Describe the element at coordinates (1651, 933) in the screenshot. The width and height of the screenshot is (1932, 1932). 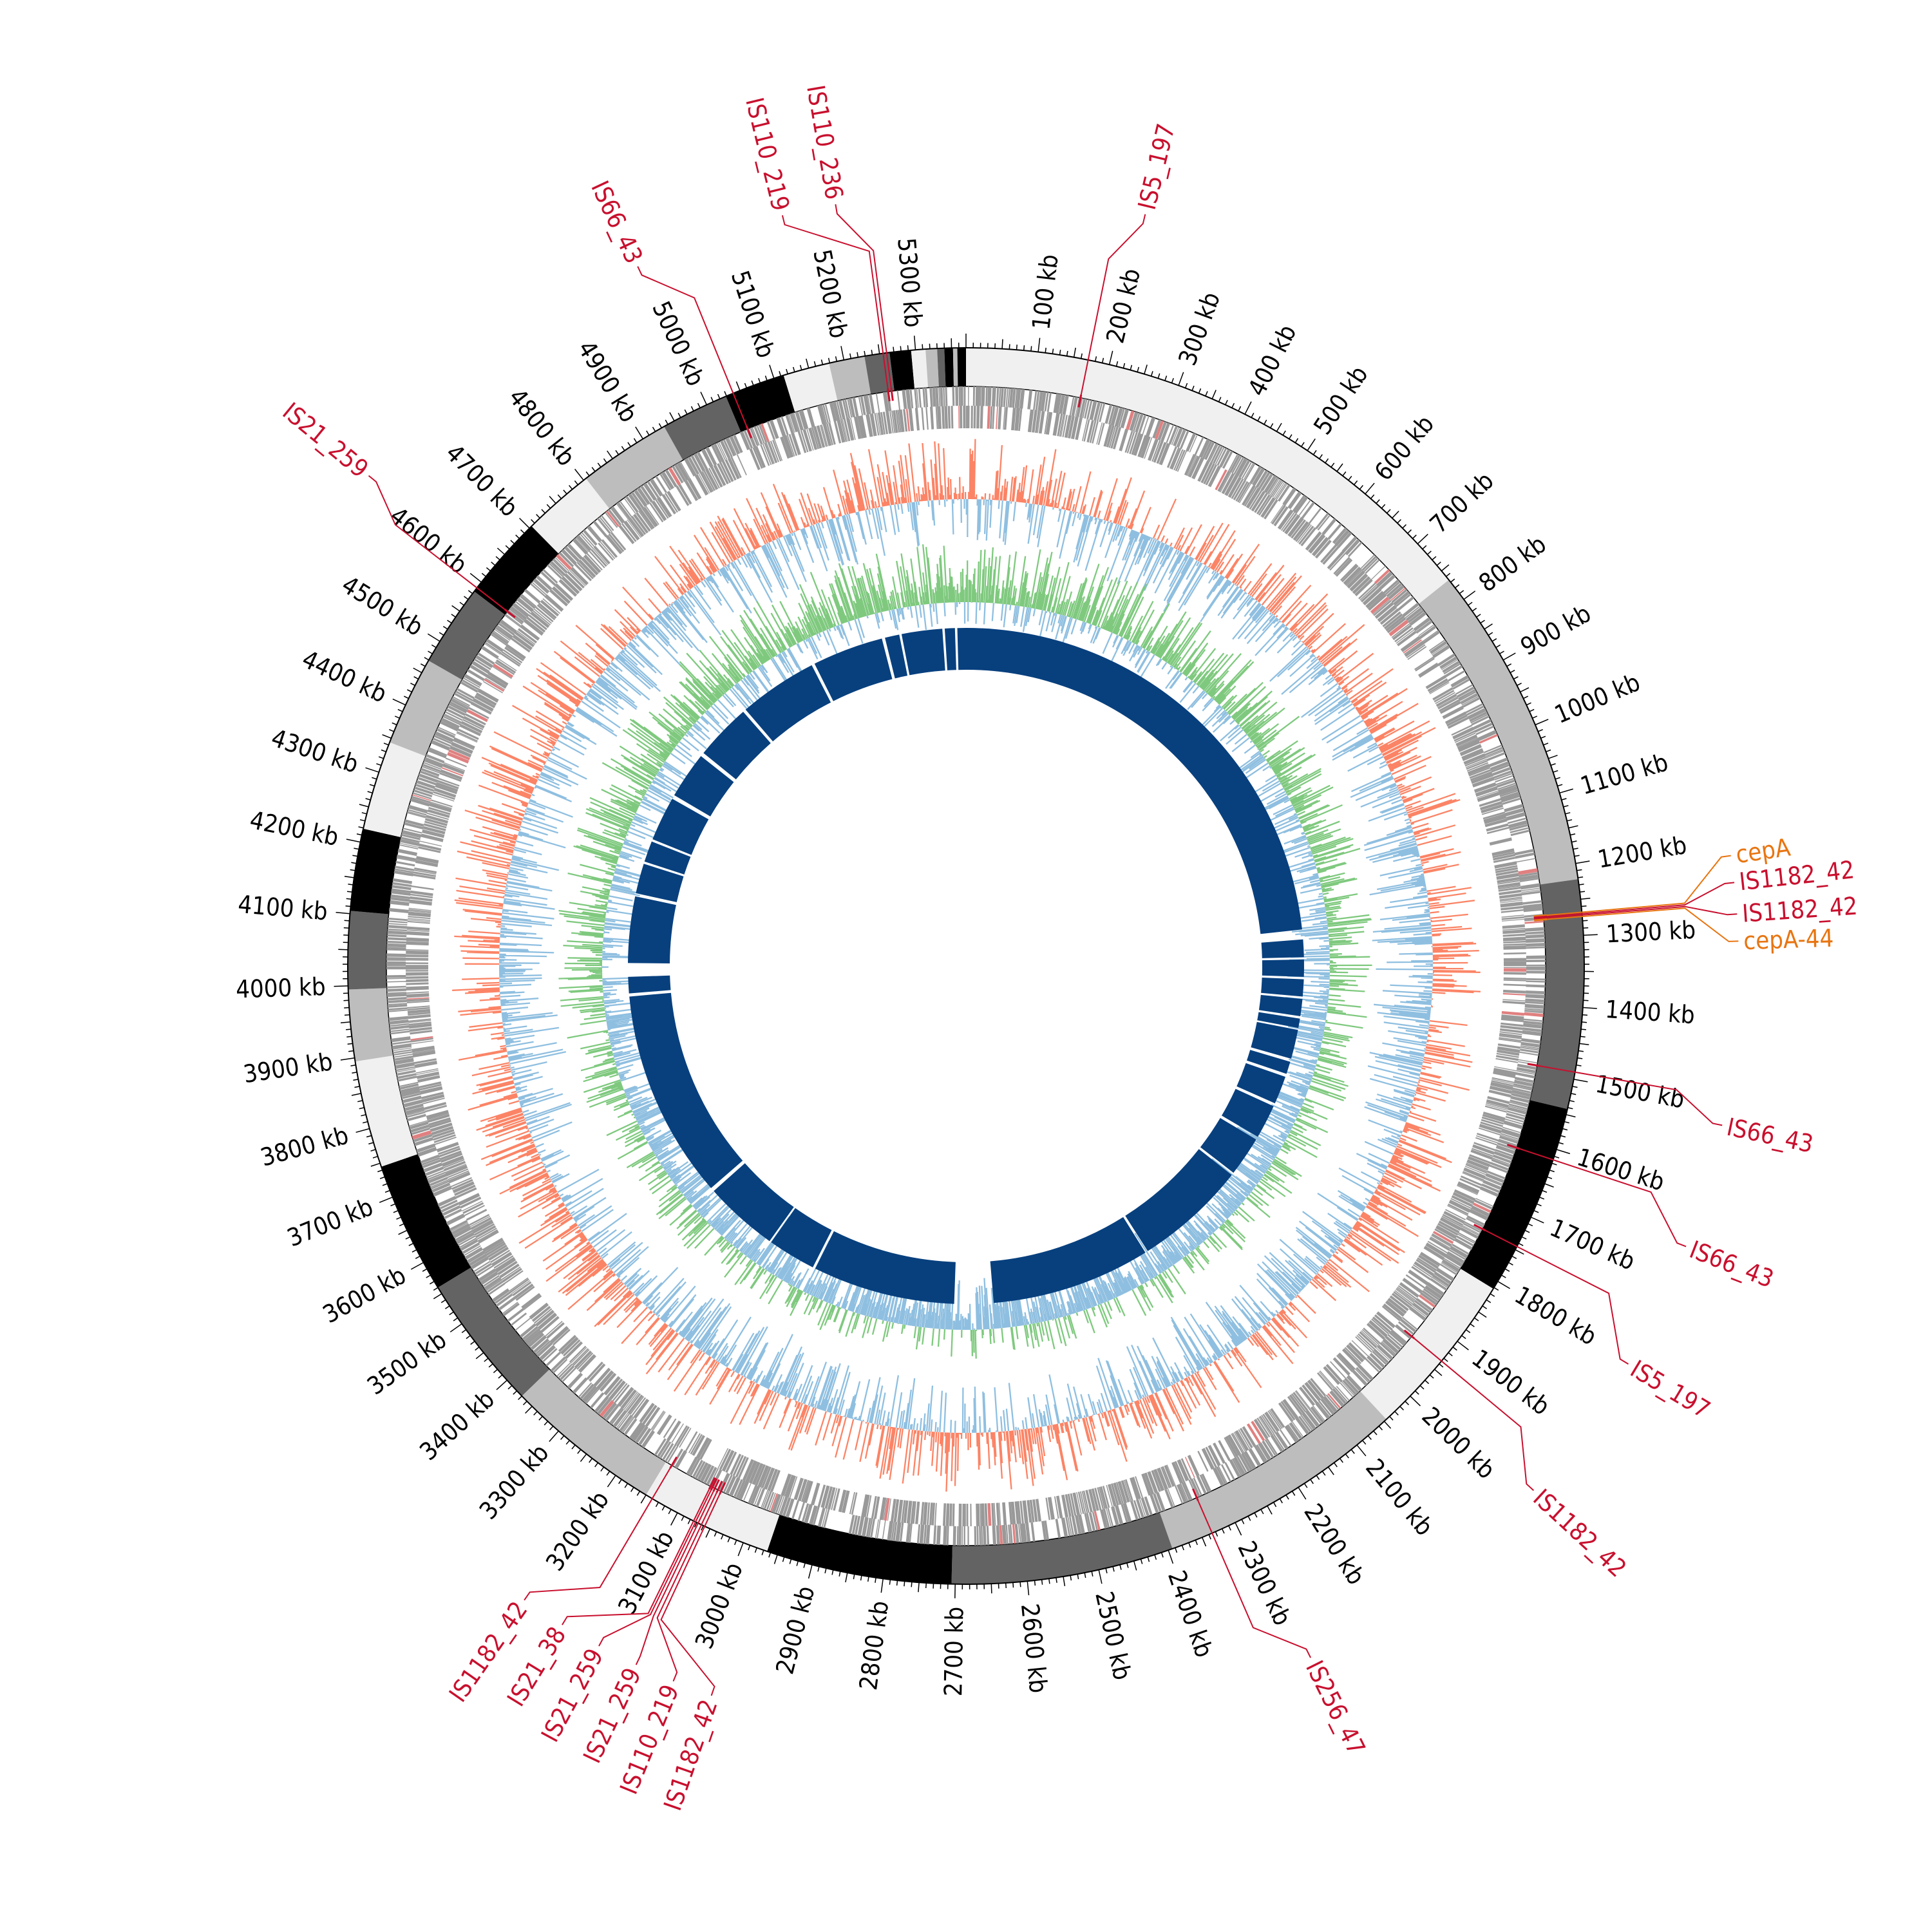
I see `tick-label: 1300 kb` at that location.